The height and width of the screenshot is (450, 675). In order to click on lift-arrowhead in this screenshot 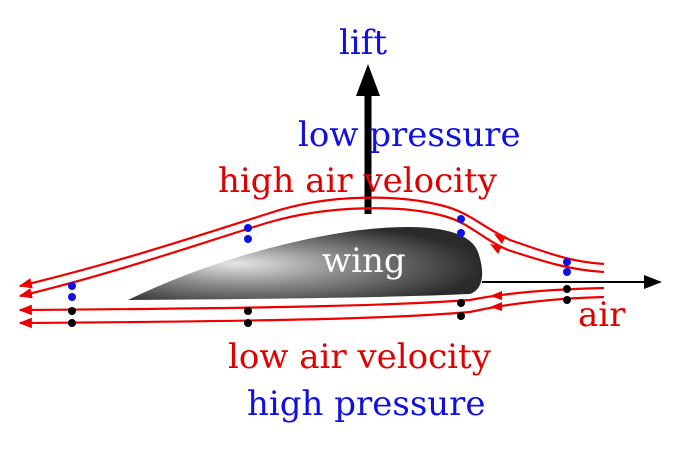, I will do `click(368, 80)`.